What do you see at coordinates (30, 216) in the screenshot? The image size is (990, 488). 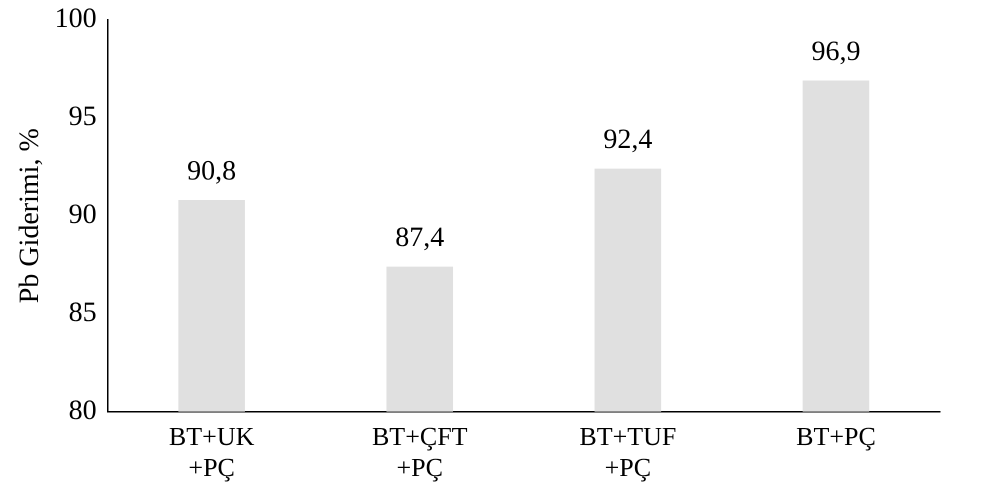 I see `y-axis-title: Pb Giderimi, %` at bounding box center [30, 216].